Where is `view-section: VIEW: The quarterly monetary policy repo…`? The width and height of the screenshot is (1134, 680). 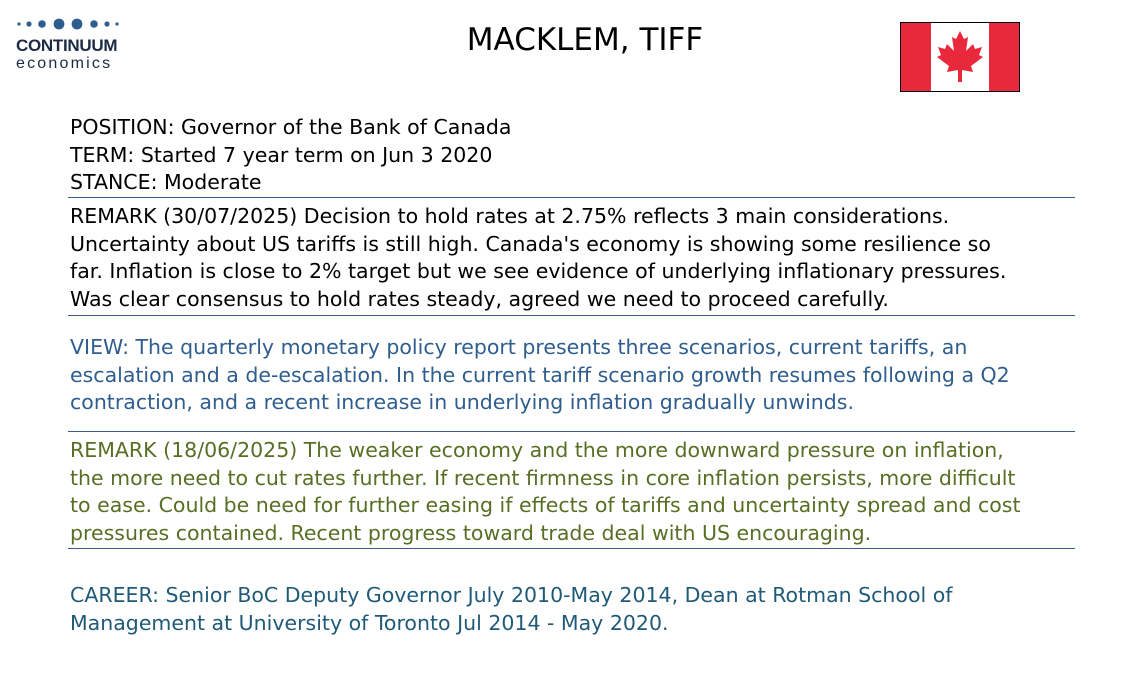 view-section: VIEW: The quarterly monetary policy repo… is located at coordinates (575, 375).